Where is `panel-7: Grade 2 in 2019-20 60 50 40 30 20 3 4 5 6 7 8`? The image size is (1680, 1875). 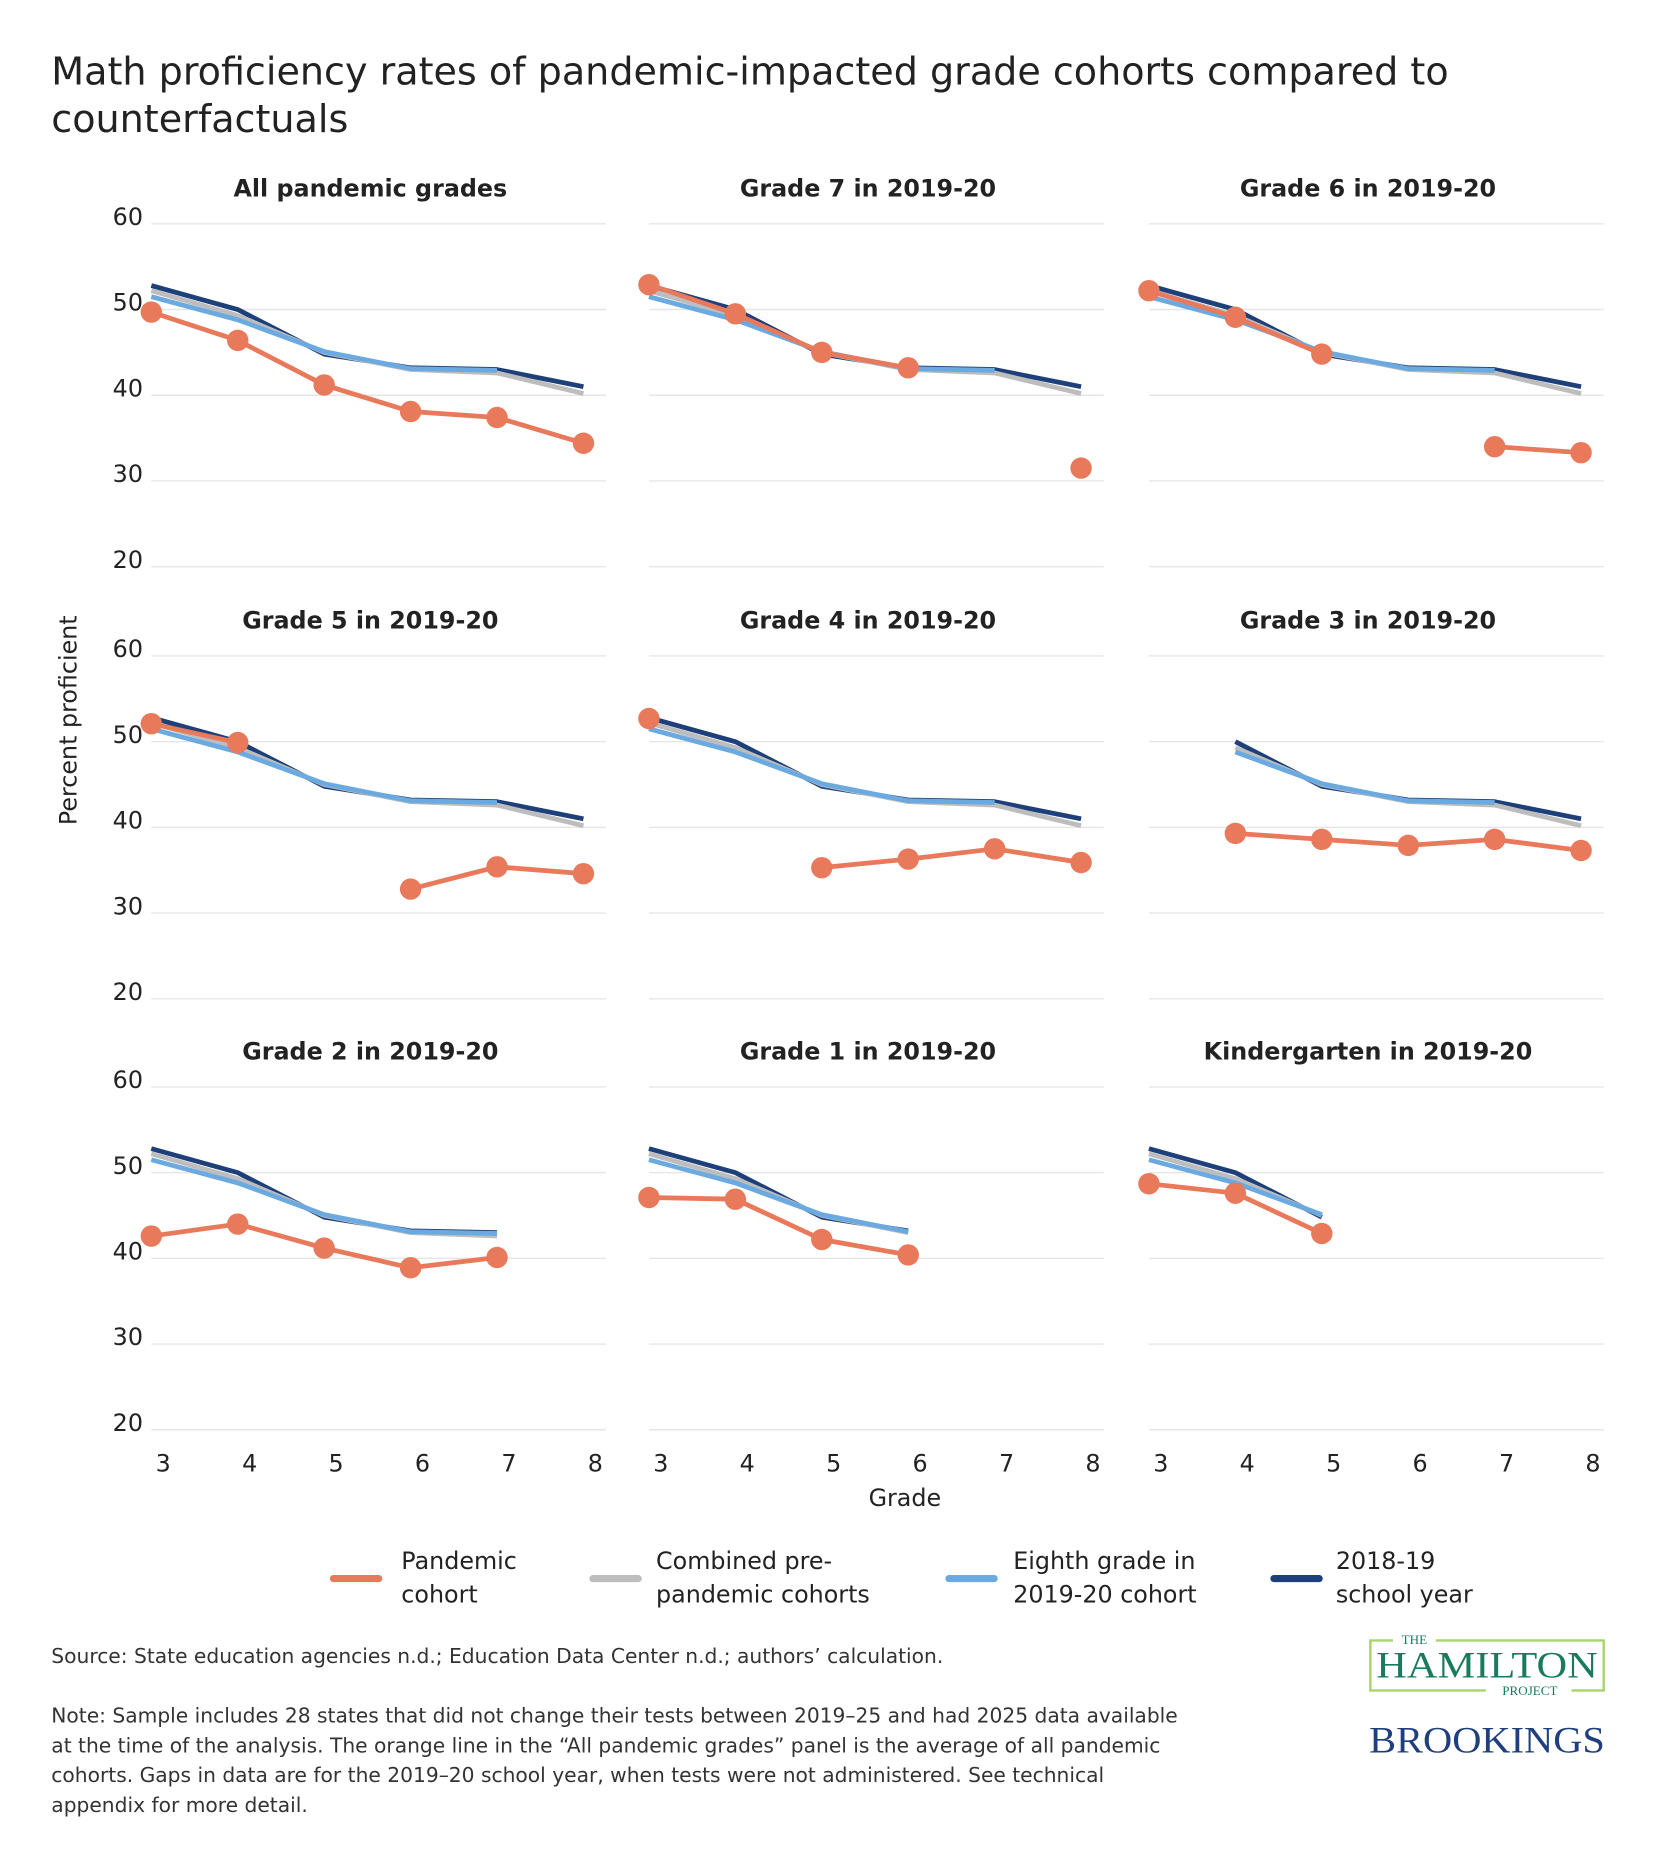
panel-7: Grade 2 in 2019-20 60 50 40 30 20 3 4 5 6 7 8 is located at coordinates (360, 1257).